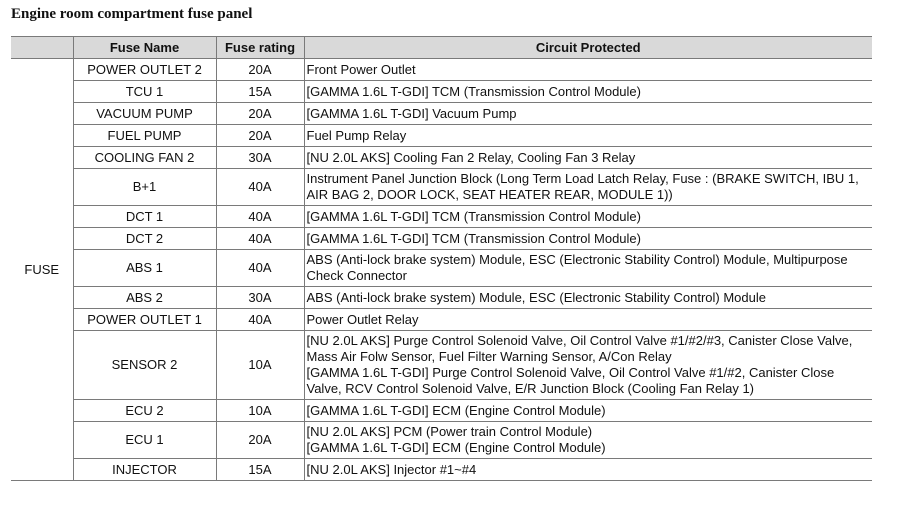 The width and height of the screenshot is (914, 522). What do you see at coordinates (42, 269) in the screenshot?
I see `group-cell: FUSE` at bounding box center [42, 269].